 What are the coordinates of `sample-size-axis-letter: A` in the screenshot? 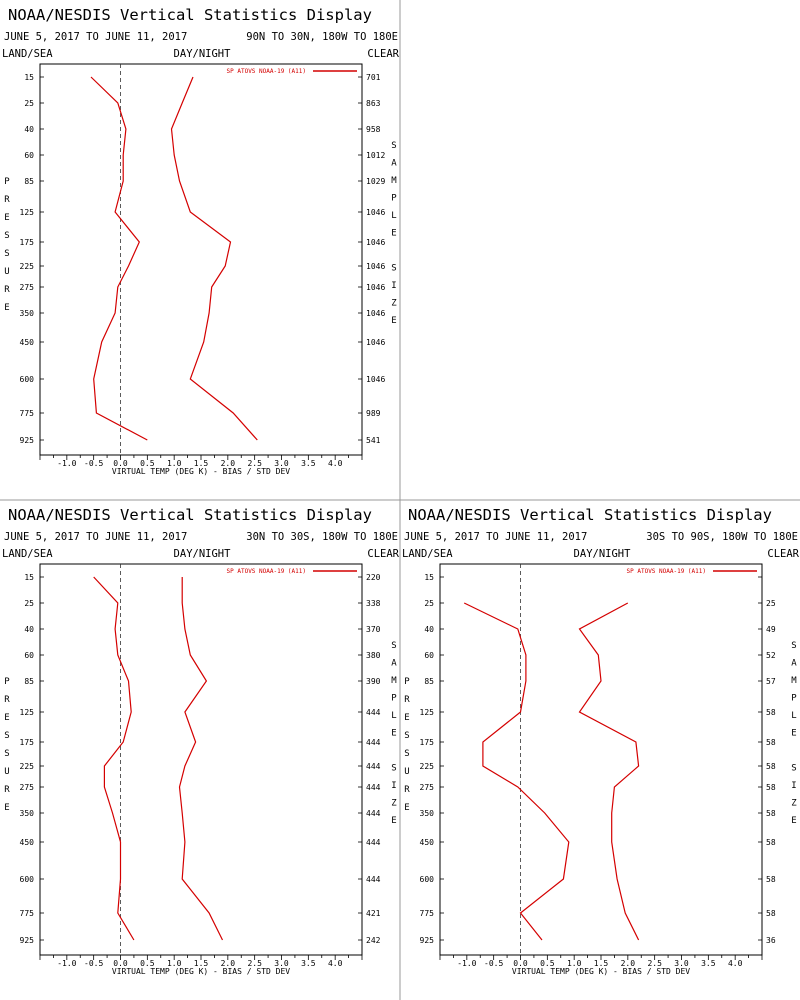 It's located at (394, 164).